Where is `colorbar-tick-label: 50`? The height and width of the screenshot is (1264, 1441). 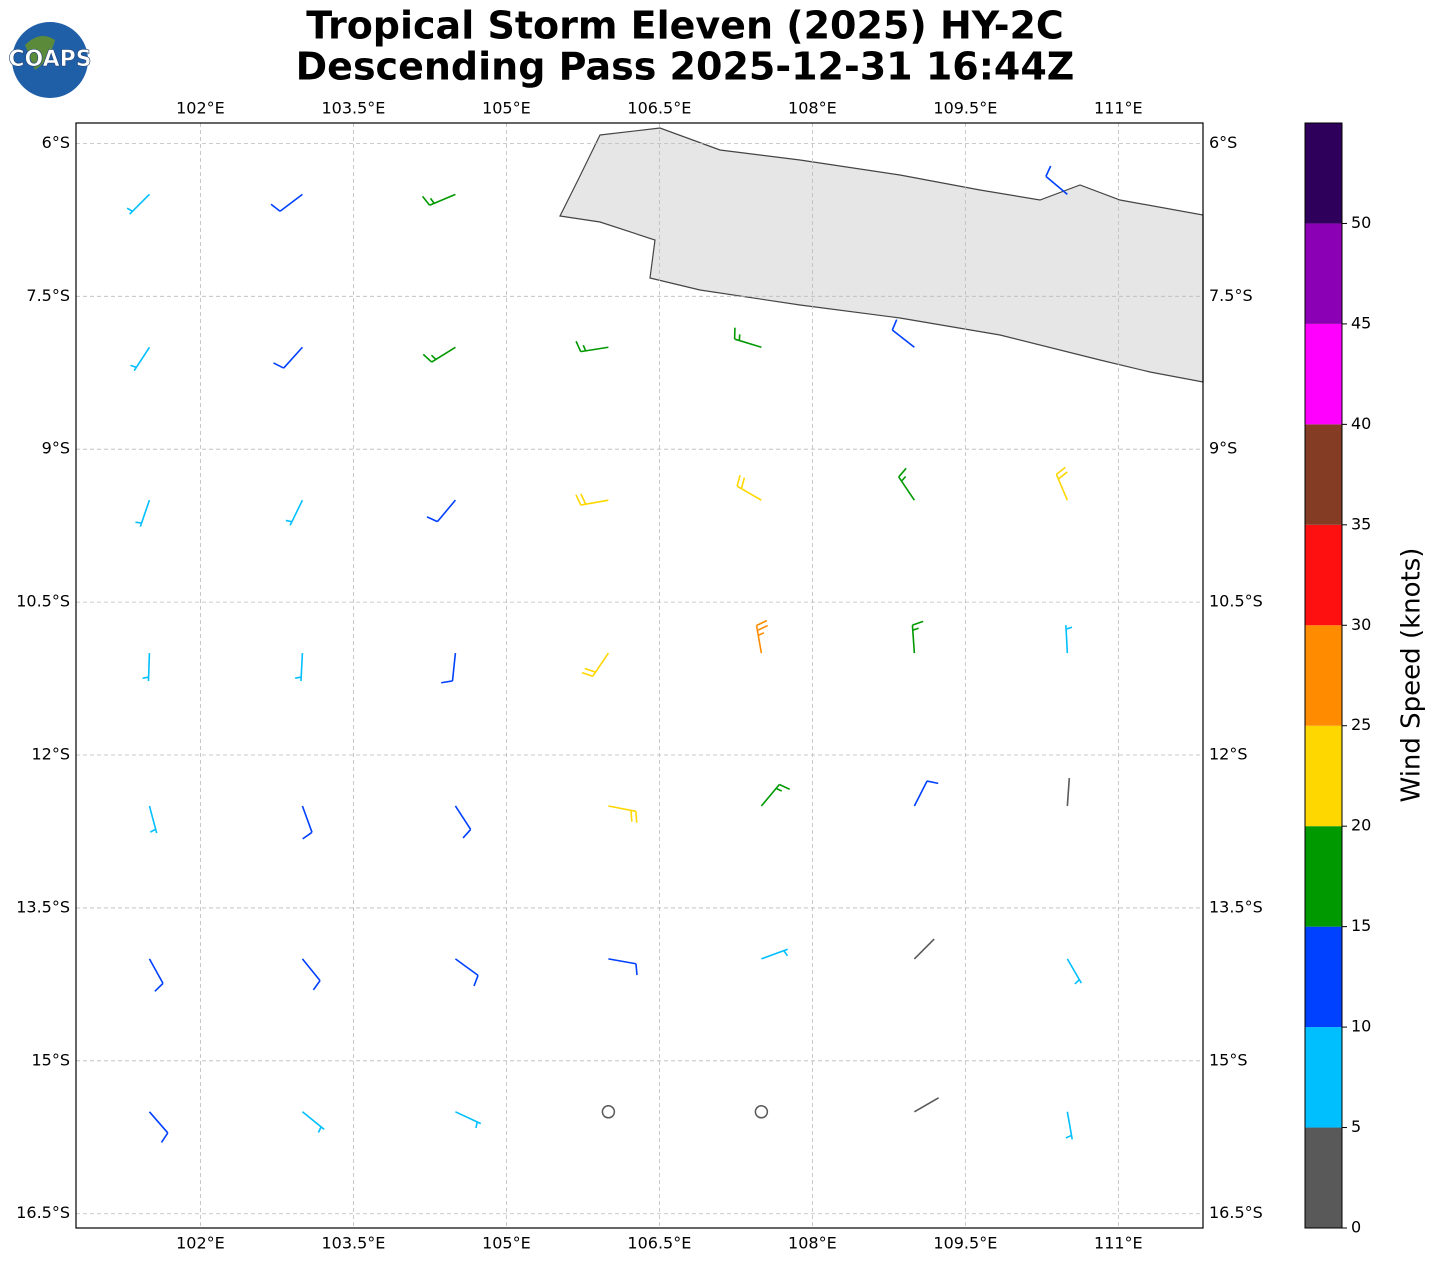 colorbar-tick-label: 50 is located at coordinates (1361, 222).